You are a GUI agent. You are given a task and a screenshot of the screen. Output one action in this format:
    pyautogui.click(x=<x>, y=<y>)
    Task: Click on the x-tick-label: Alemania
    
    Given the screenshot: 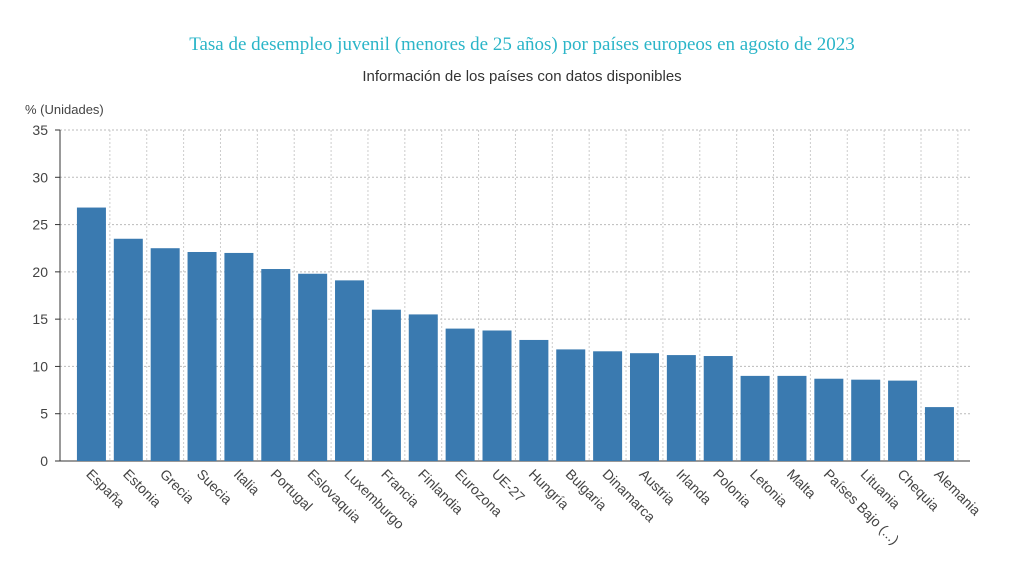 What is the action you would take?
    pyautogui.click(x=957, y=492)
    